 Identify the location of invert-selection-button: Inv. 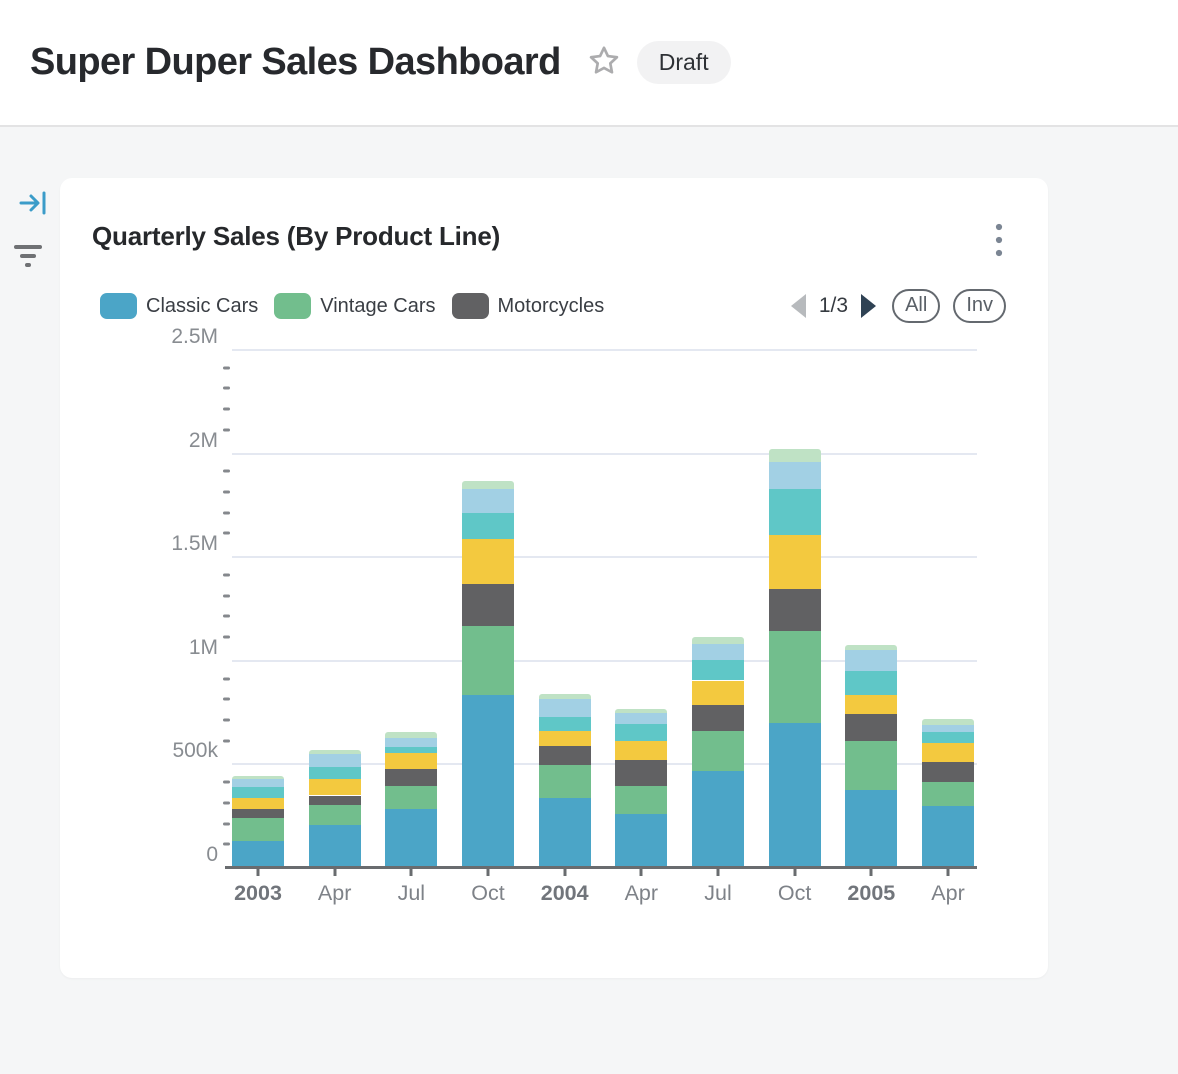
(979, 306).